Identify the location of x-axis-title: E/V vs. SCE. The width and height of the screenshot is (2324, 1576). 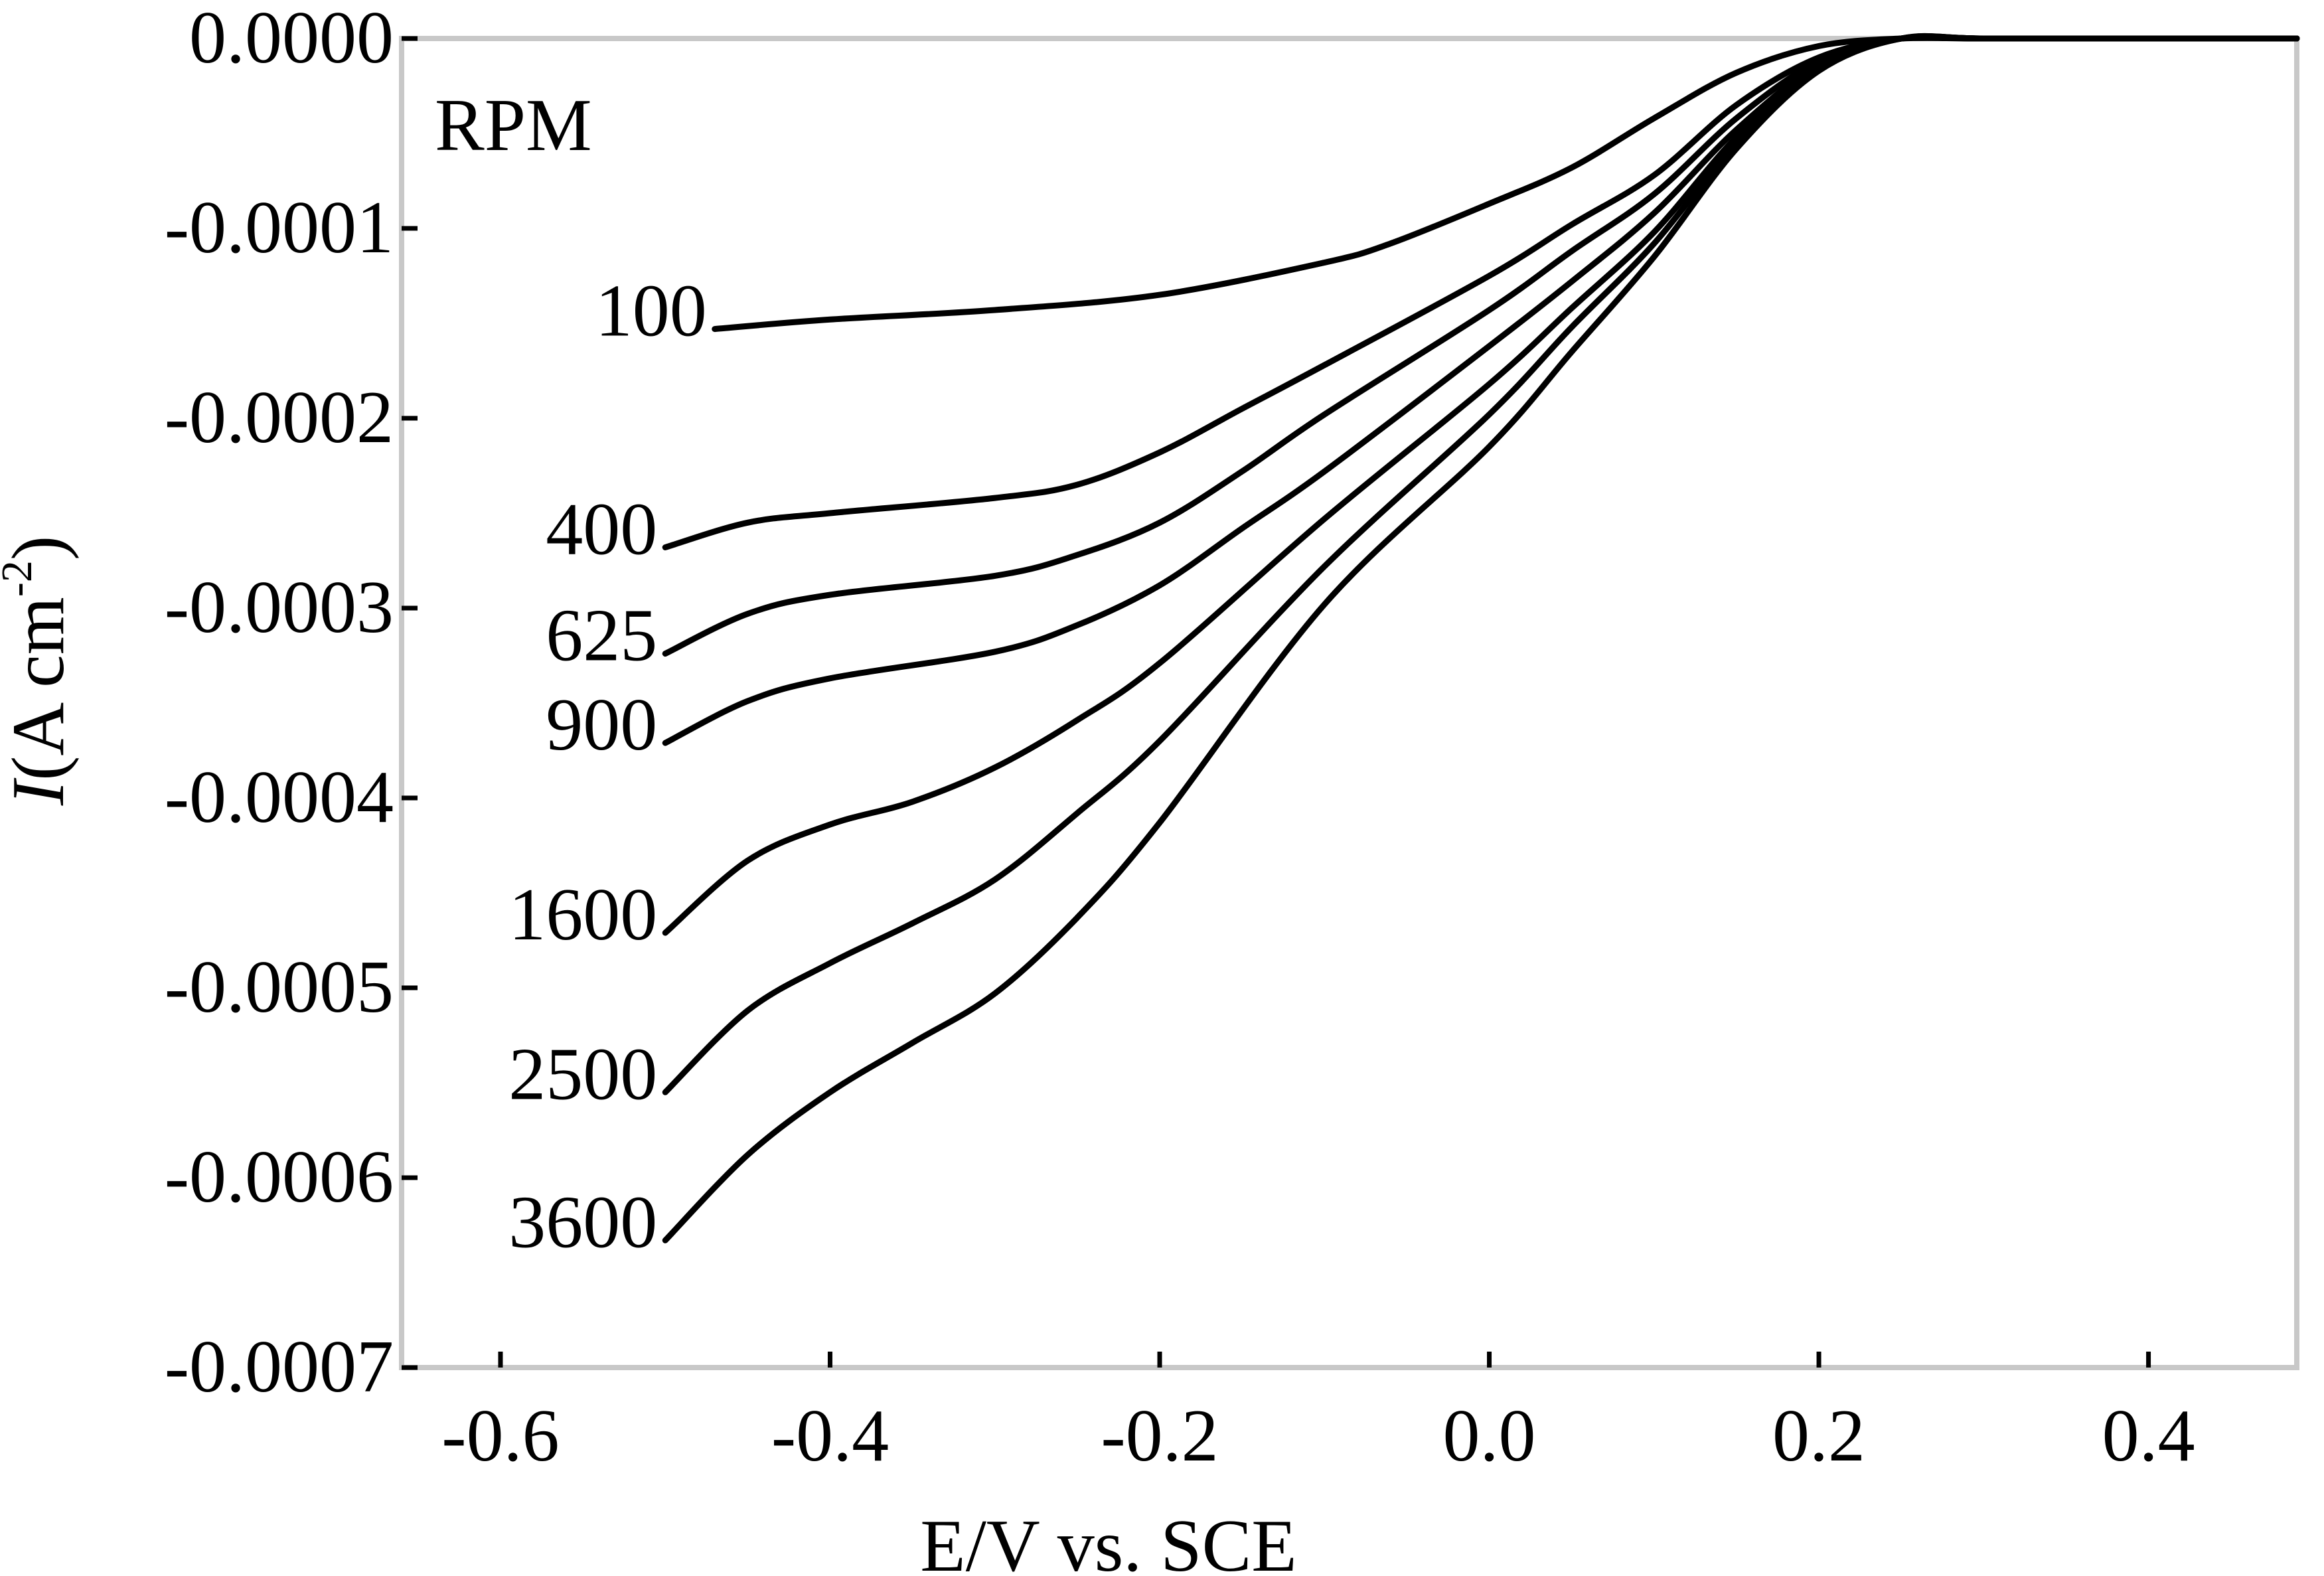
(1108, 1540).